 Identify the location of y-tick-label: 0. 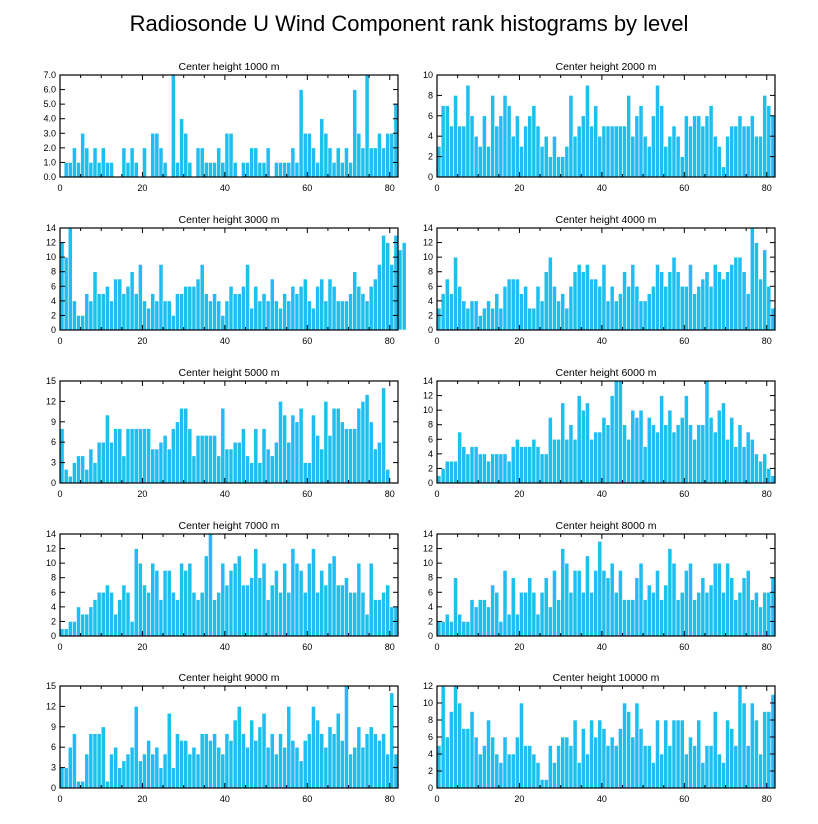
(430, 636).